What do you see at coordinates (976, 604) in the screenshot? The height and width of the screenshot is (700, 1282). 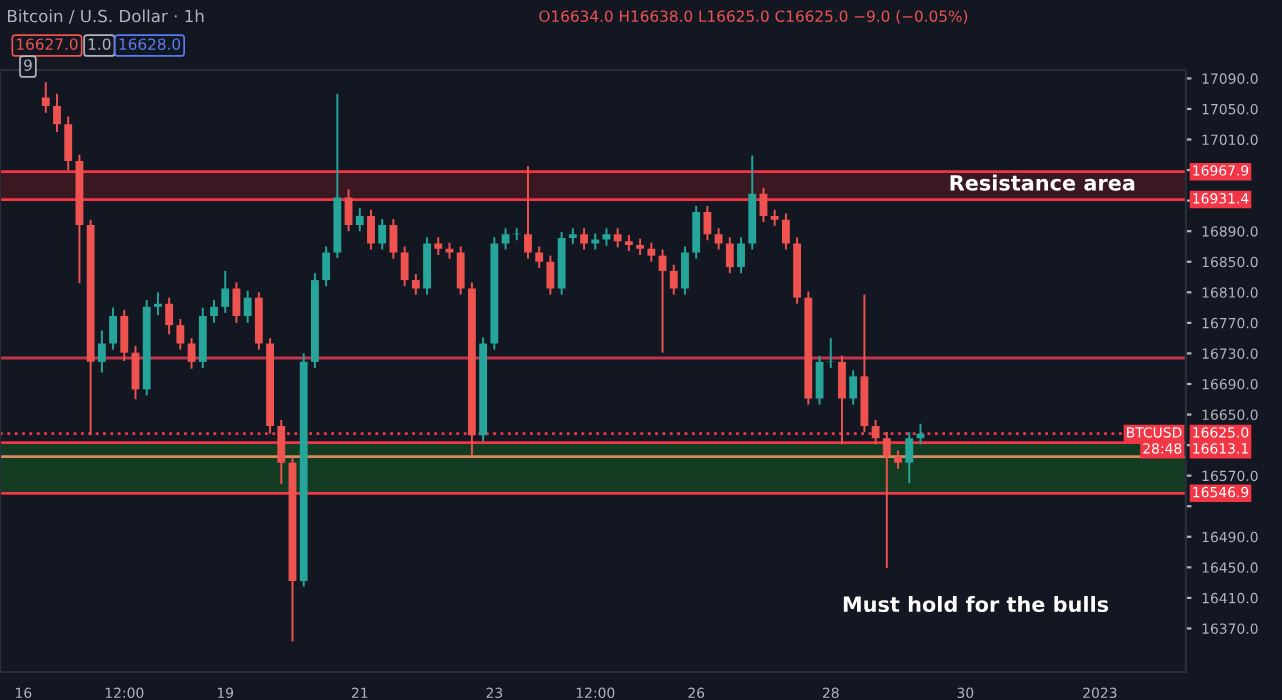 I see `annotation: Must hold for the bulls` at bounding box center [976, 604].